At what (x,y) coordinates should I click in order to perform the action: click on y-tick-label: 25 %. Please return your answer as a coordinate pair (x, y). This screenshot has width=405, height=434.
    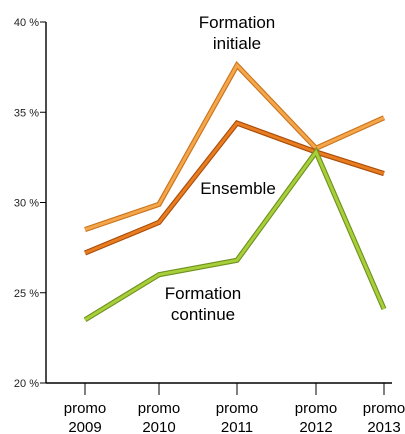
    Looking at the image, I should click on (26, 294).